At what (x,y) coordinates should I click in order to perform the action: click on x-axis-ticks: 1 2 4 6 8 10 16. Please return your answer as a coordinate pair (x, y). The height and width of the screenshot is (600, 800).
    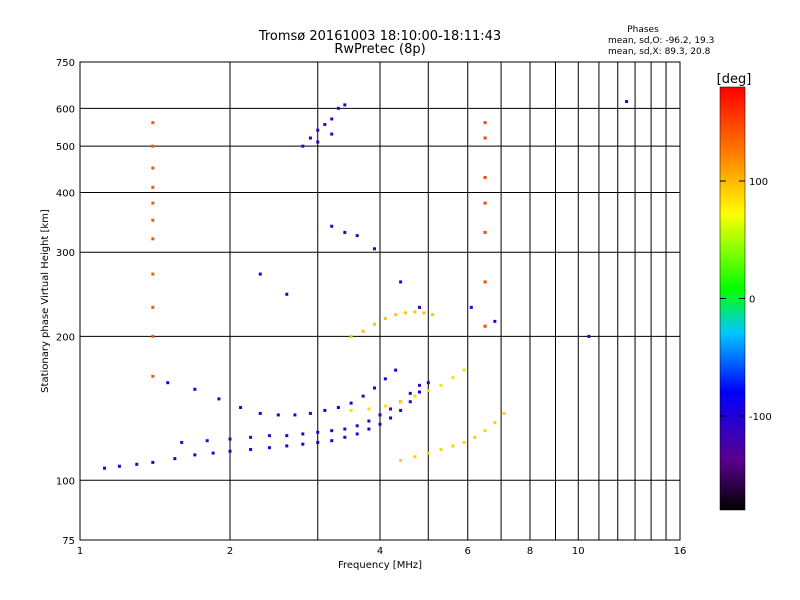
    Looking at the image, I should click on (382, 551).